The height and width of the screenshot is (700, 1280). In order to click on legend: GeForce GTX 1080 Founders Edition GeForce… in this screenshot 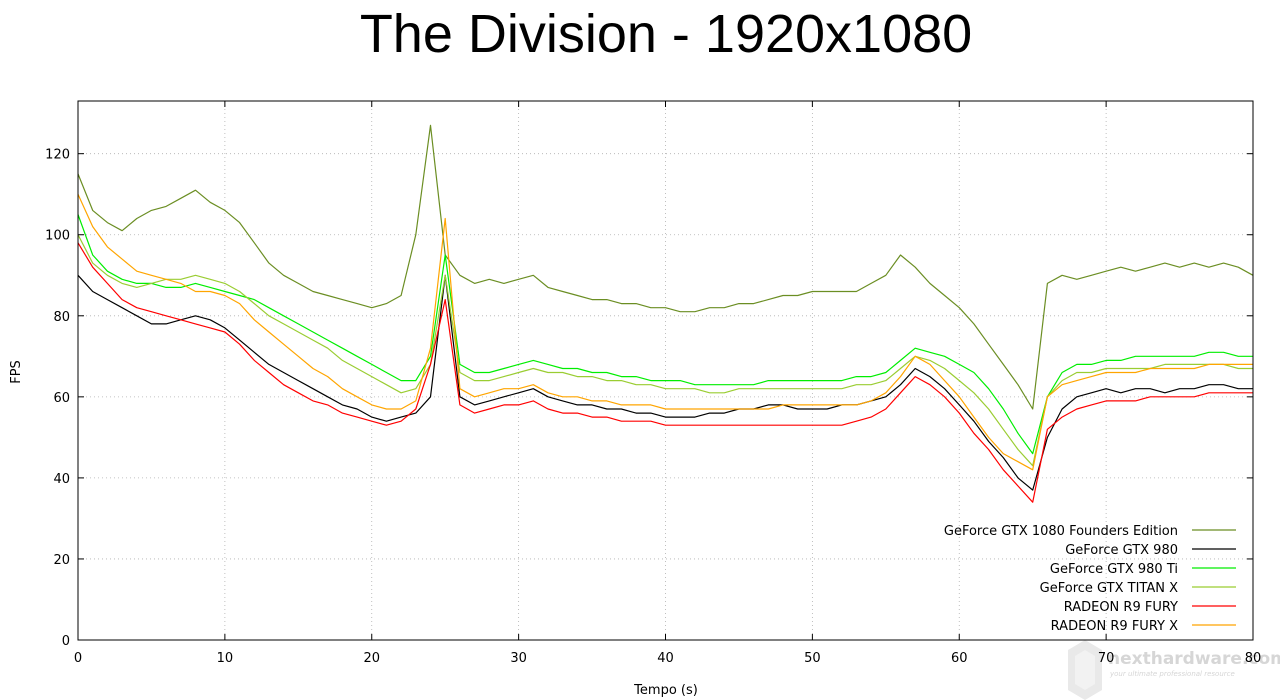, I will do `click(1090, 579)`.